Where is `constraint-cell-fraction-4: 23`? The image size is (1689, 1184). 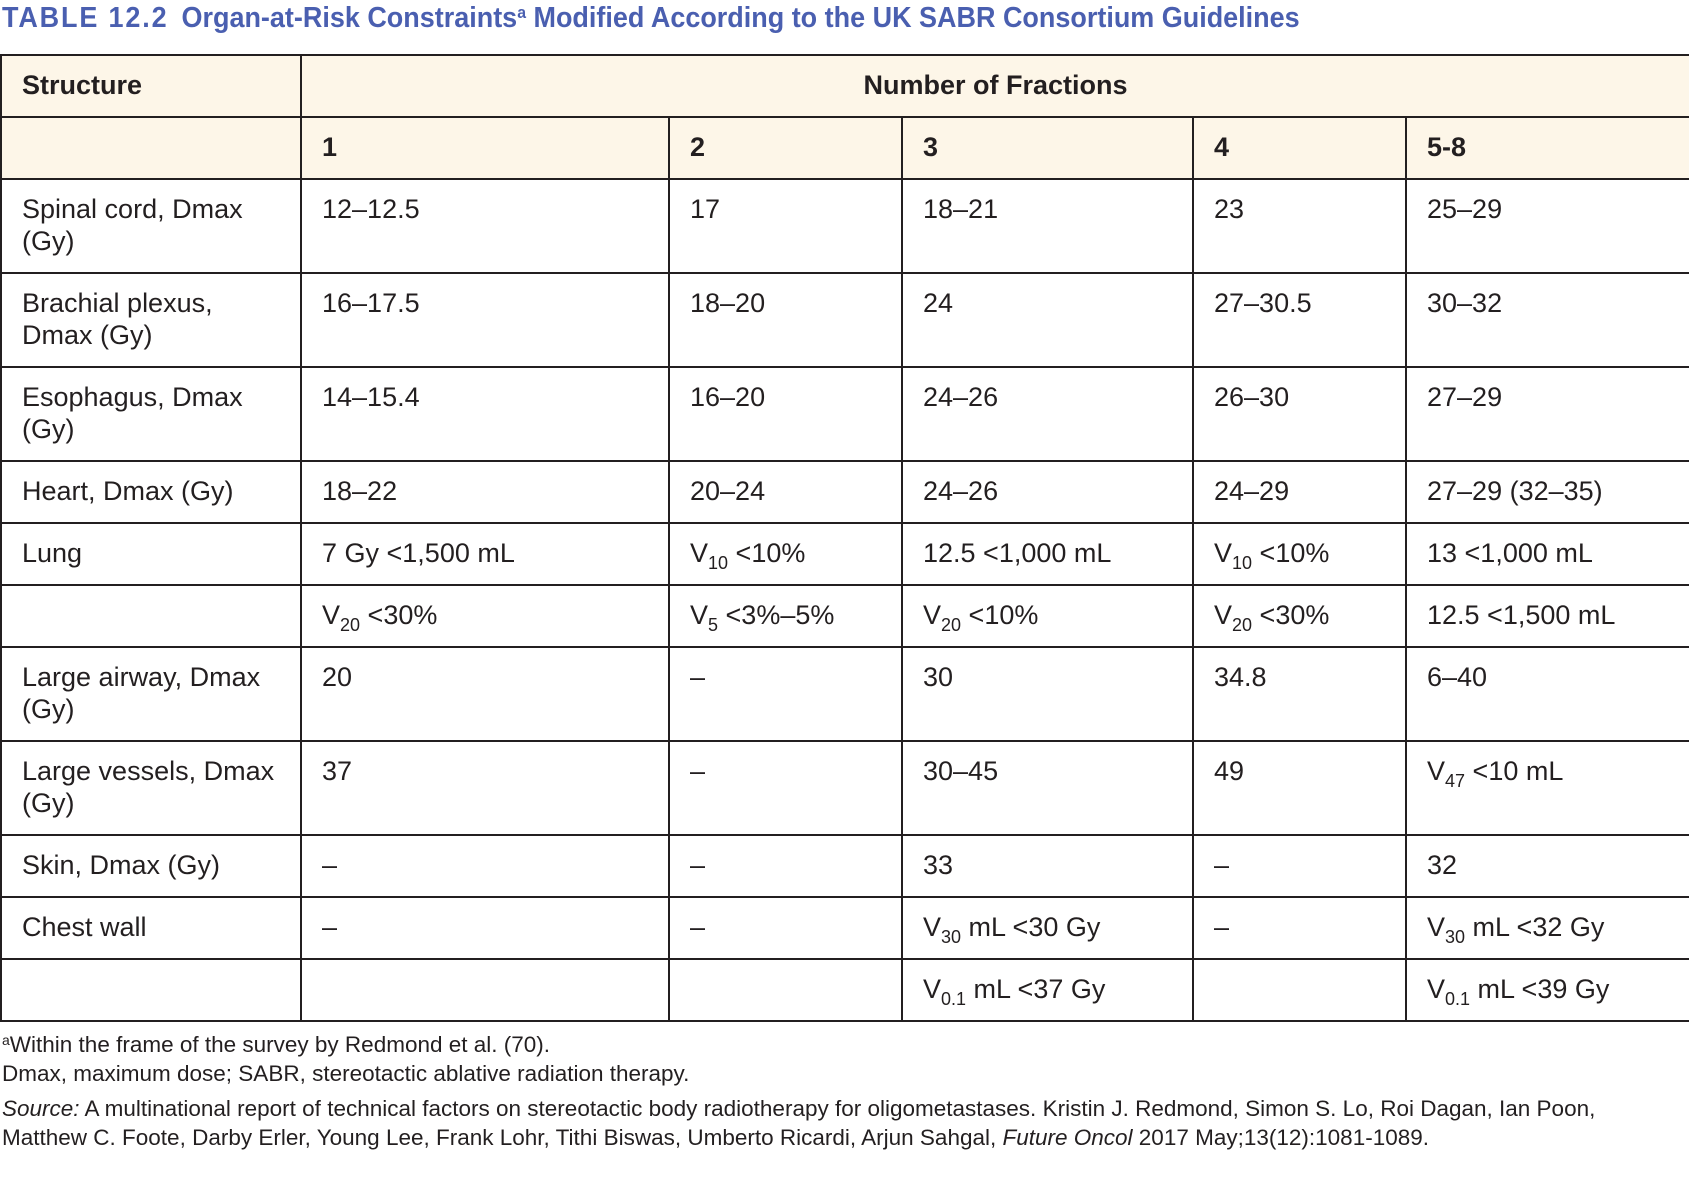
constraint-cell-fraction-4: 23 is located at coordinates (1299, 226).